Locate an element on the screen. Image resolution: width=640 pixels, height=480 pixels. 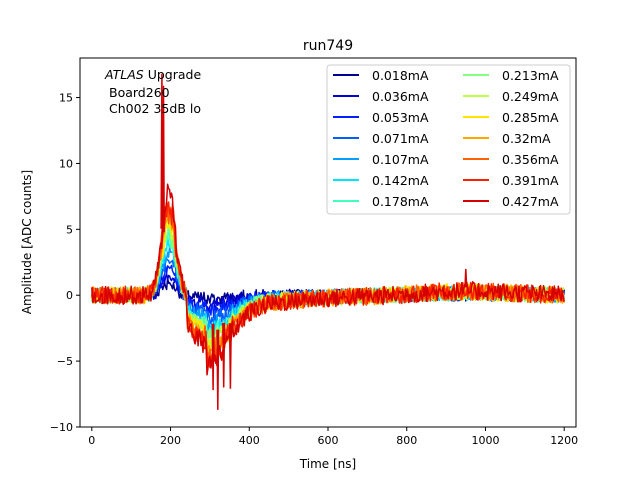
legend-box is located at coordinates (448, 139).